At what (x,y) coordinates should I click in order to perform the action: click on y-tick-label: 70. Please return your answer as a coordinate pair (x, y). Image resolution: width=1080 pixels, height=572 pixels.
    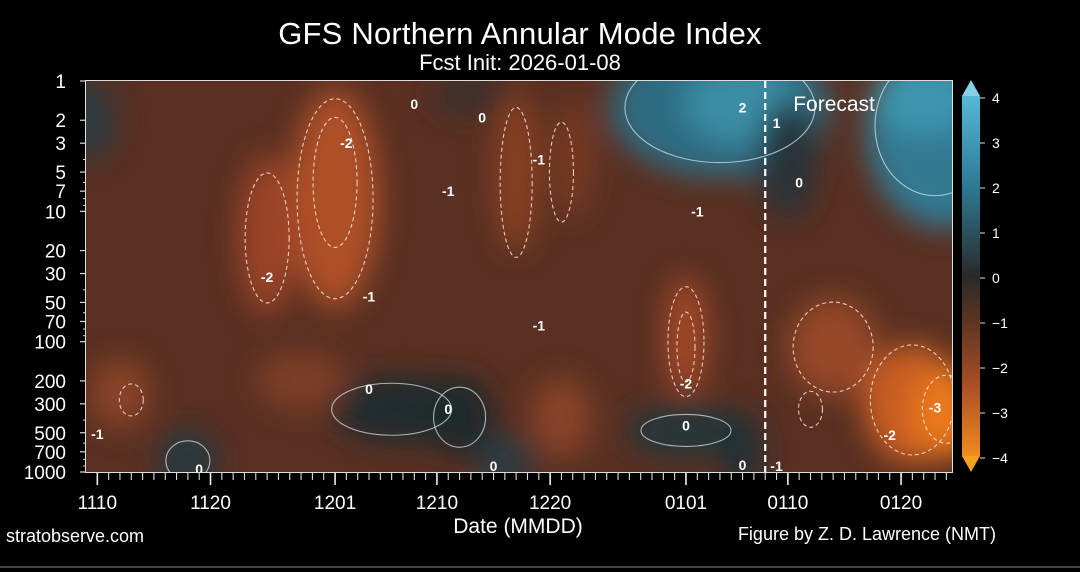
    Looking at the image, I should click on (55, 322).